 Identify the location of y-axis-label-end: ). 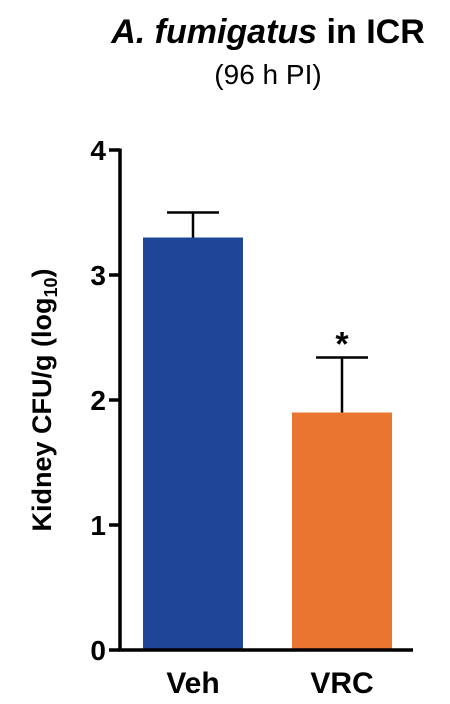
(42, 272).